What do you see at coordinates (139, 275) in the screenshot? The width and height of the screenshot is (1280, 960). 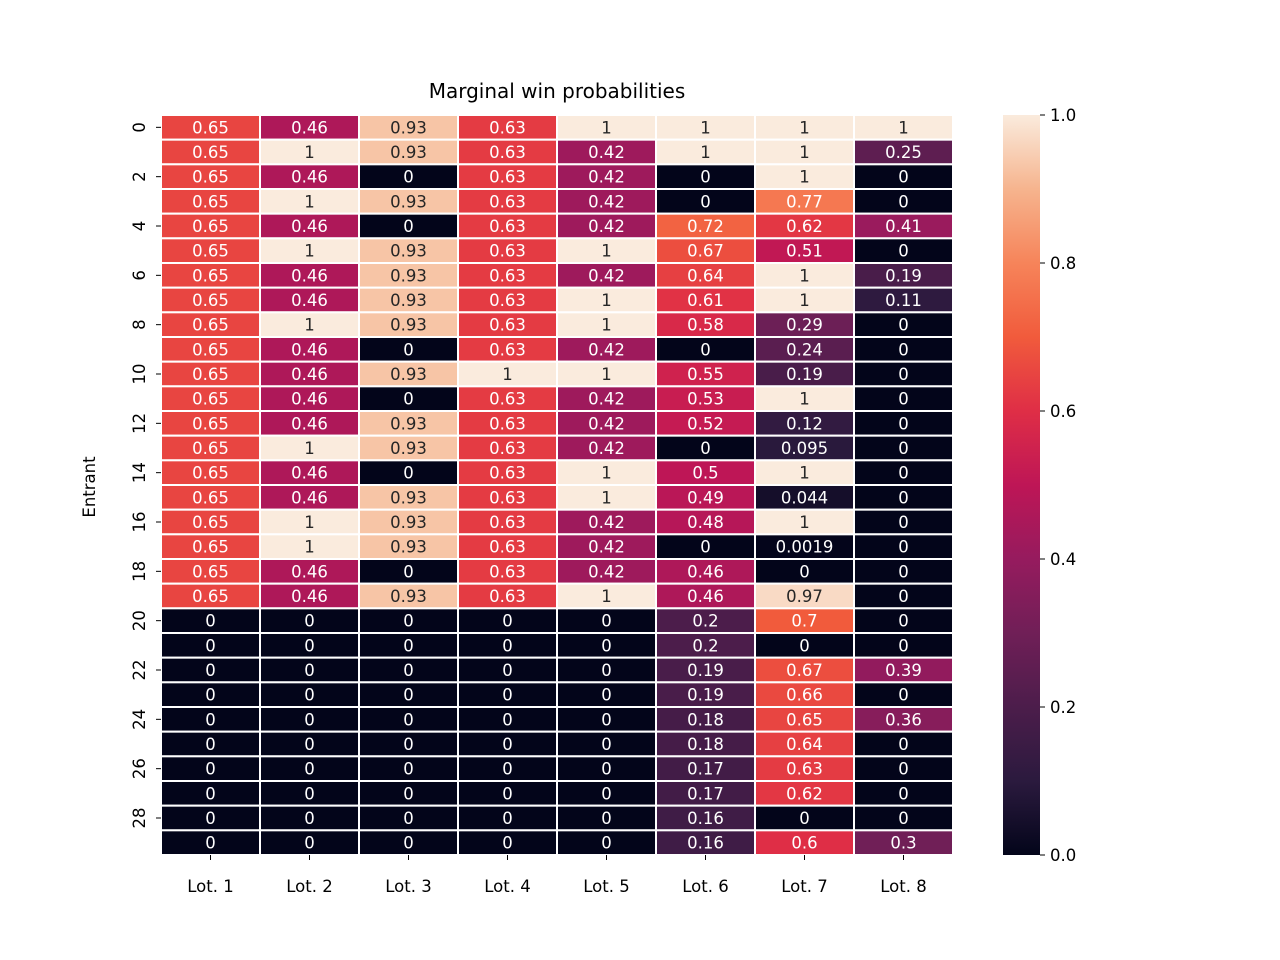 I see `y-tick-label: 6` at bounding box center [139, 275].